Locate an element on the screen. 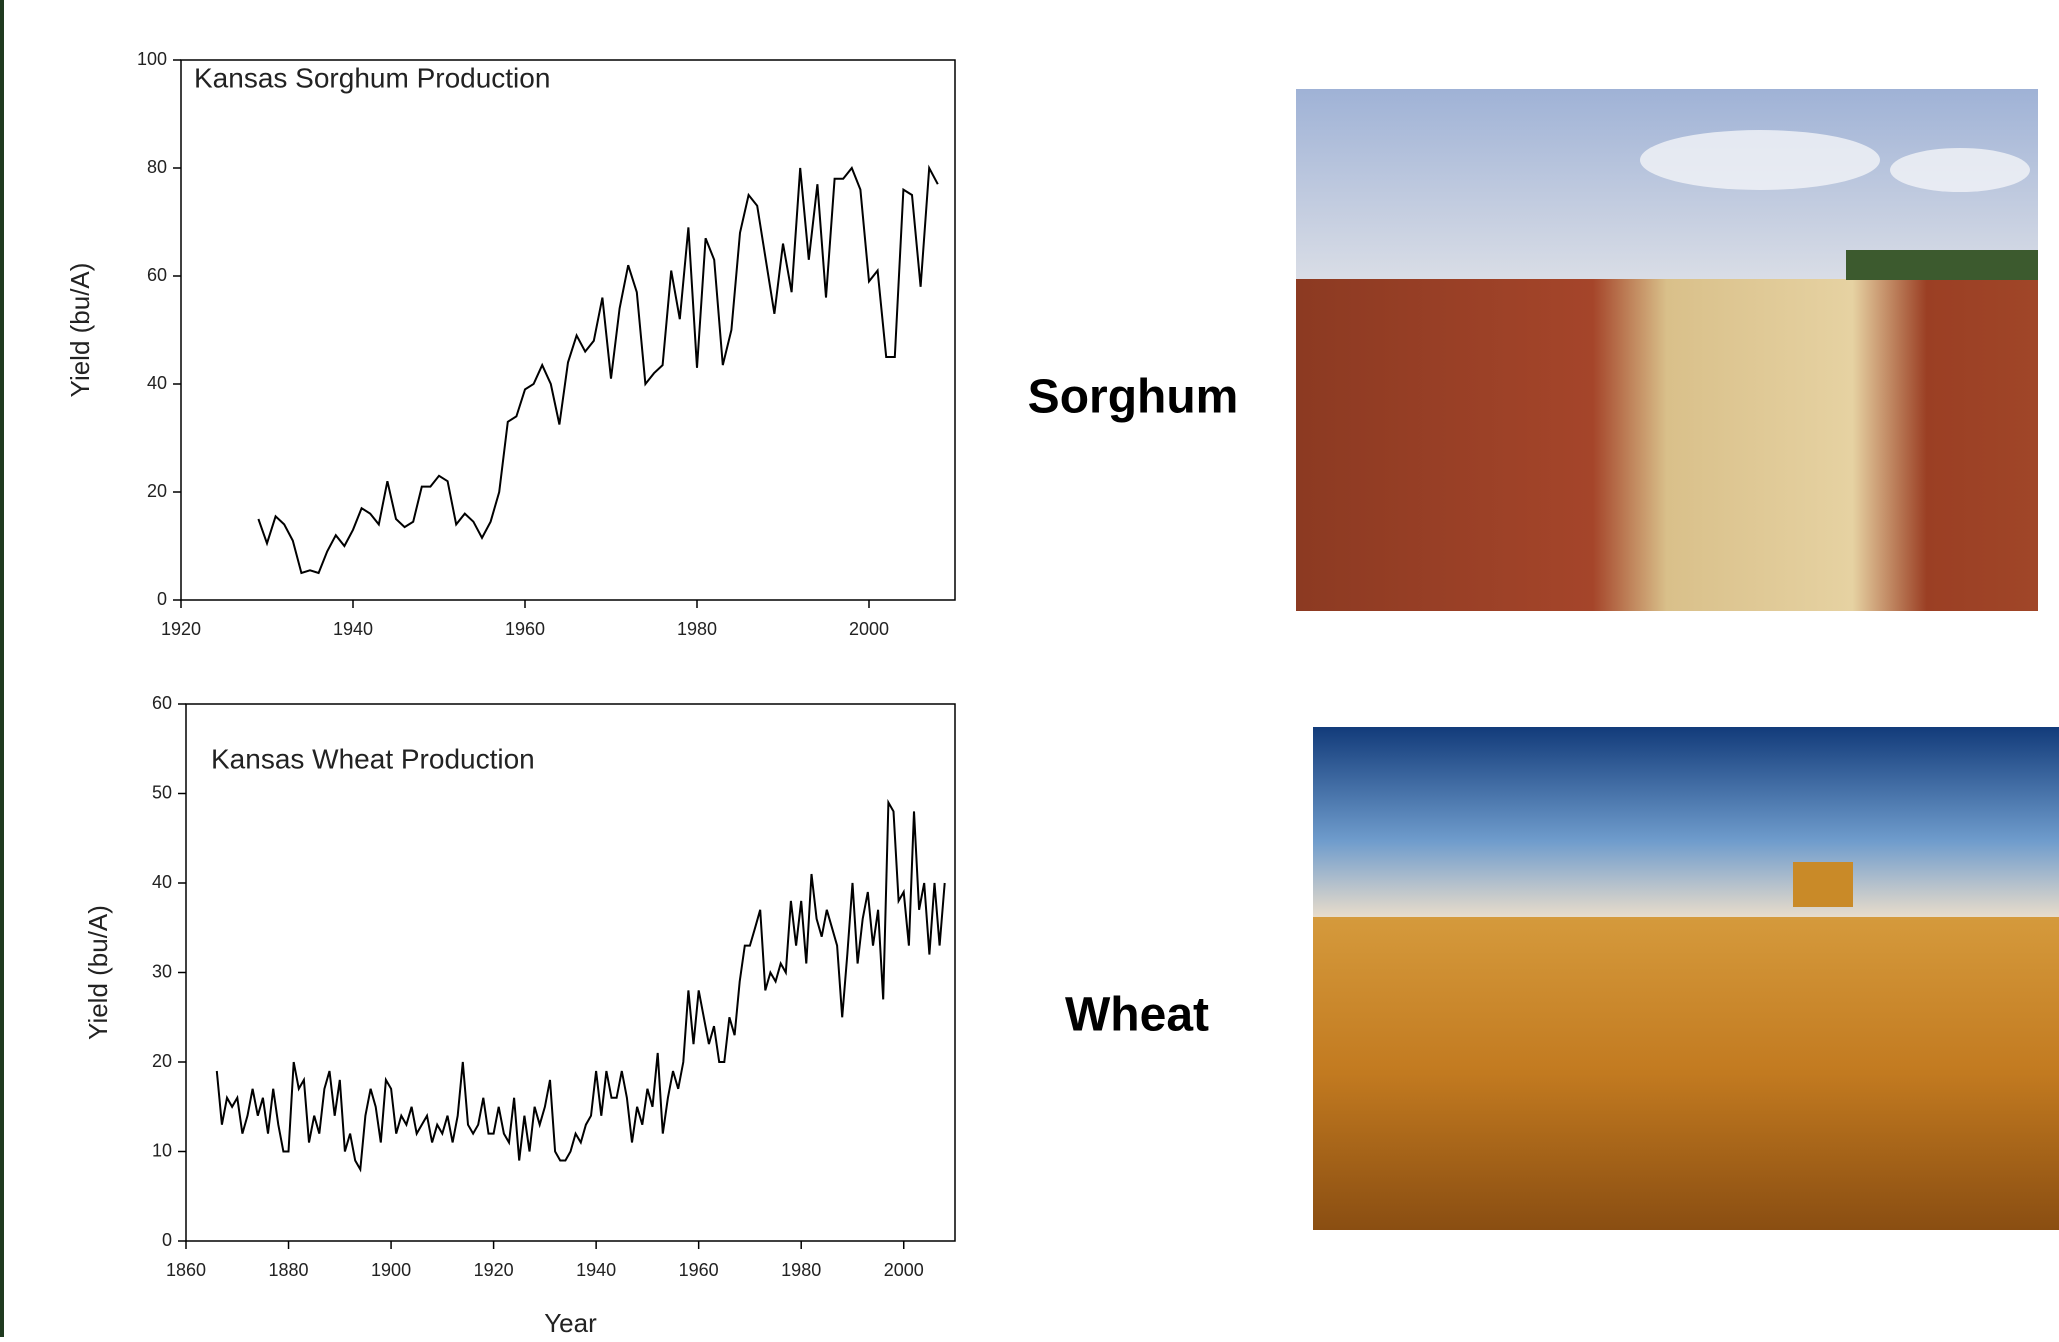  y-tick-label: 80 is located at coordinates (157, 167).